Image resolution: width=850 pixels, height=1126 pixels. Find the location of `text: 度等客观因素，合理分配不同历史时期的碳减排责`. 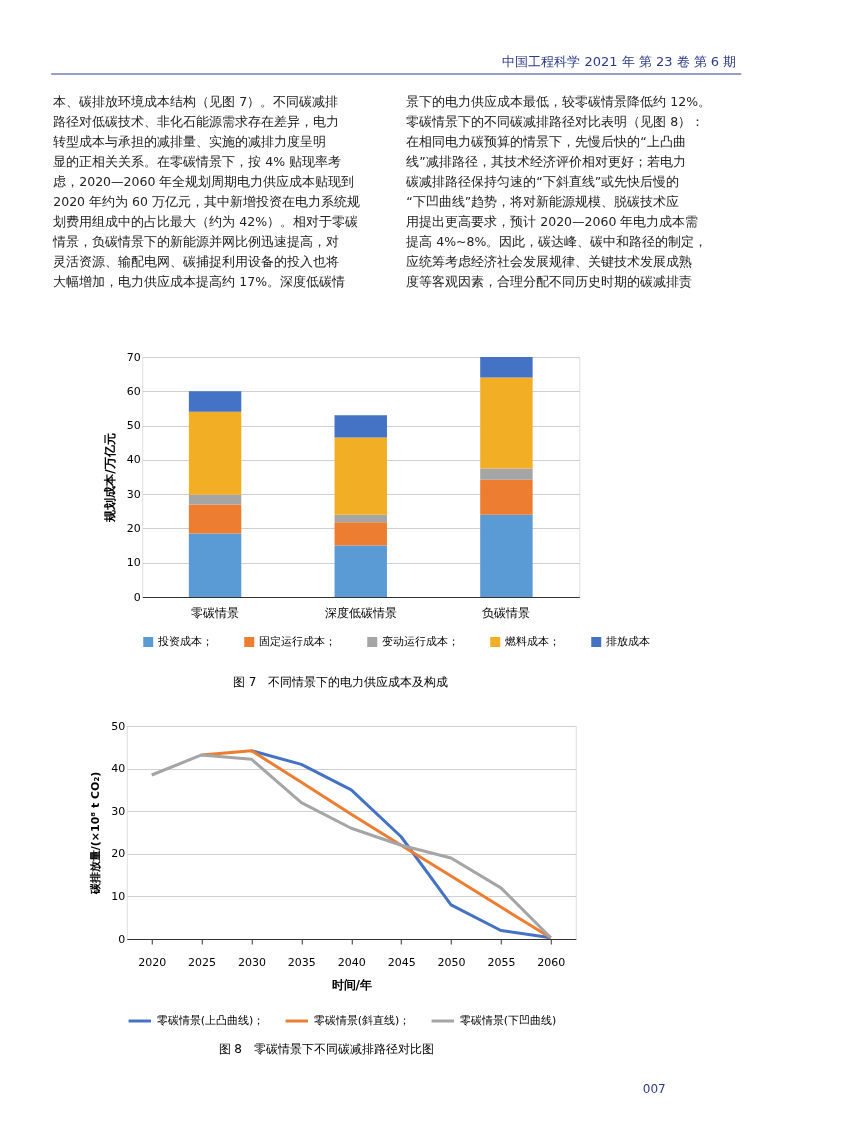

text: 度等客观因素，合理分配不同历史时期的碳减排责 is located at coordinates (549, 281).